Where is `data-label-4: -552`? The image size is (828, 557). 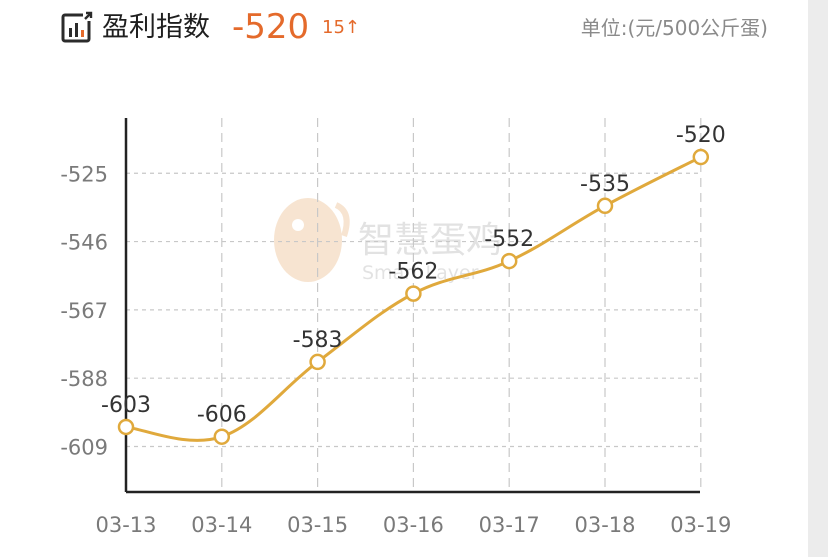
data-label-4: -552 is located at coordinates (509, 239).